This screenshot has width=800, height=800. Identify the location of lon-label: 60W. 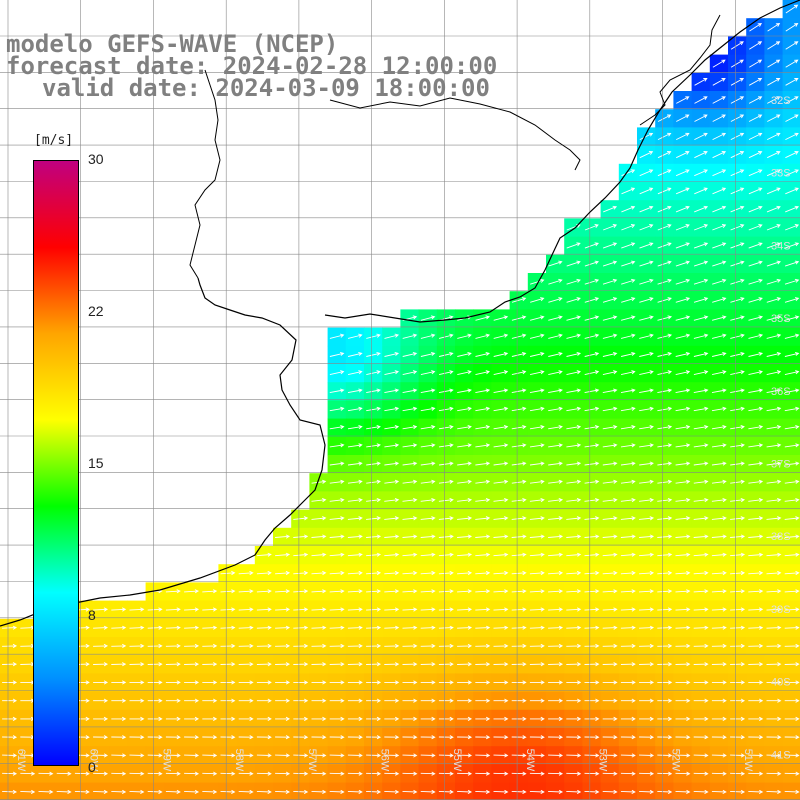
(94, 760).